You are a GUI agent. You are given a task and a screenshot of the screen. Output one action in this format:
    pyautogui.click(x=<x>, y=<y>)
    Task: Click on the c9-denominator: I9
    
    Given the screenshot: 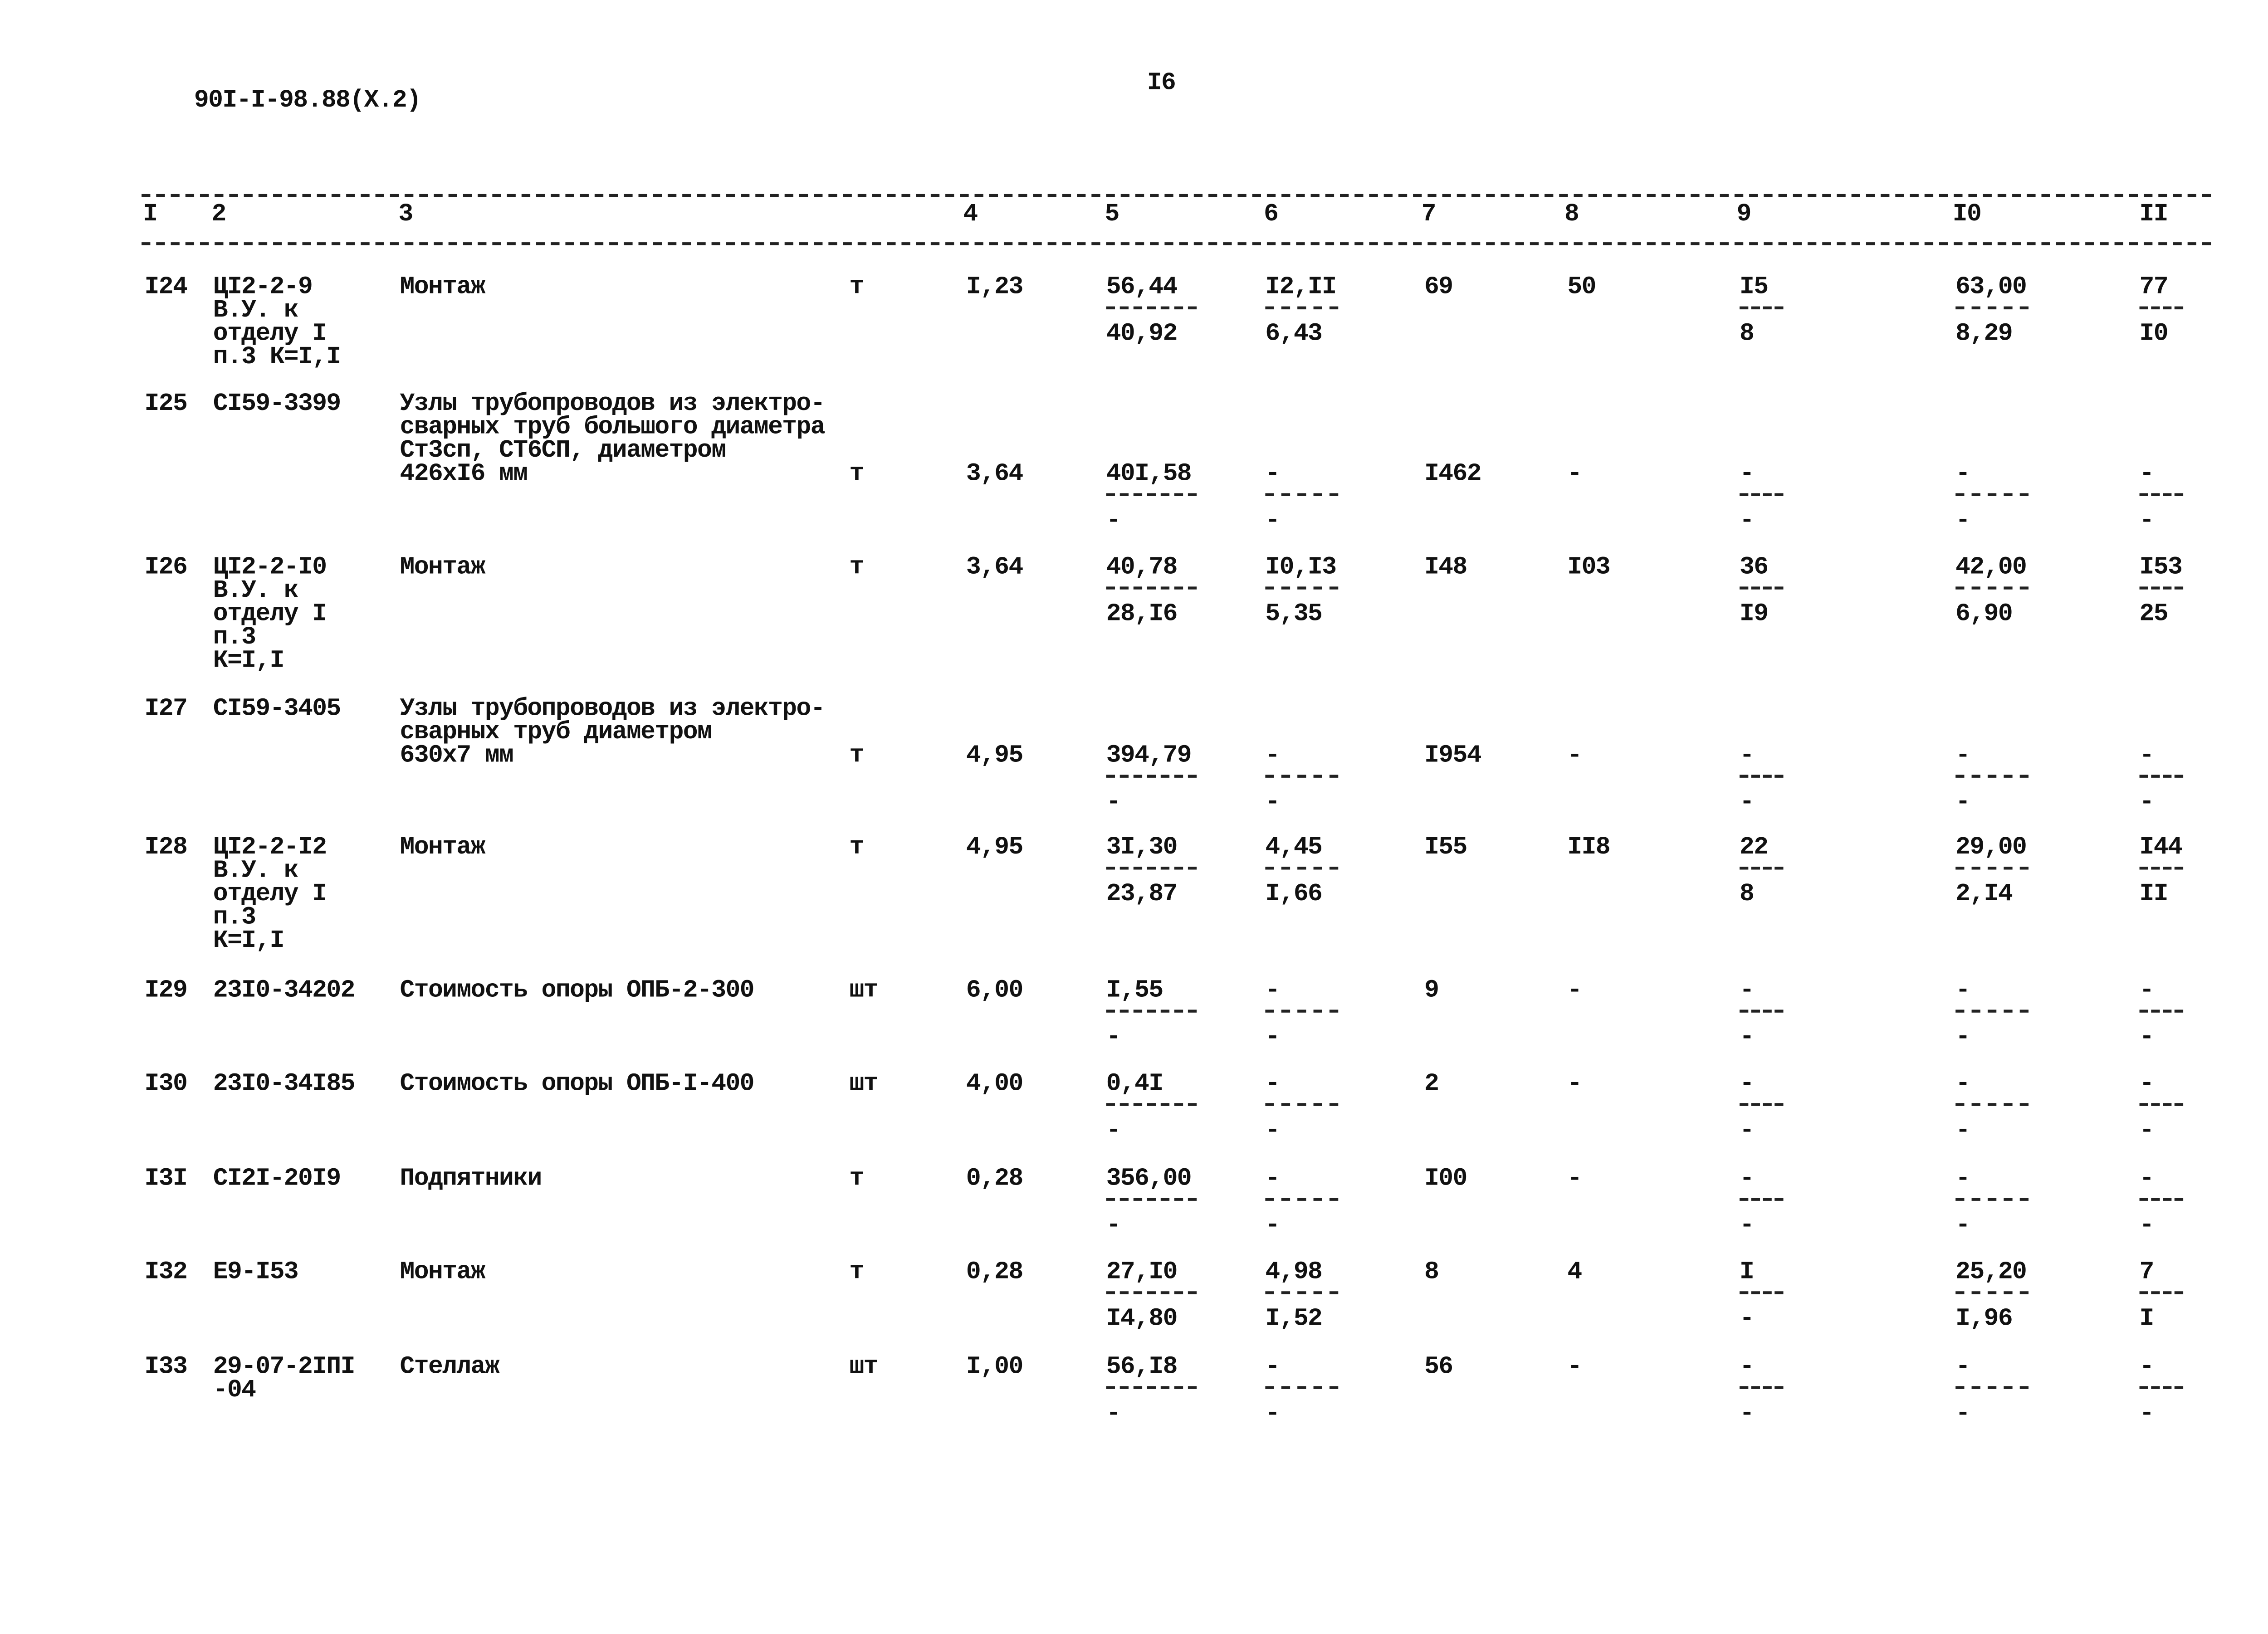 What is the action you would take?
    pyautogui.click(x=1755, y=615)
    